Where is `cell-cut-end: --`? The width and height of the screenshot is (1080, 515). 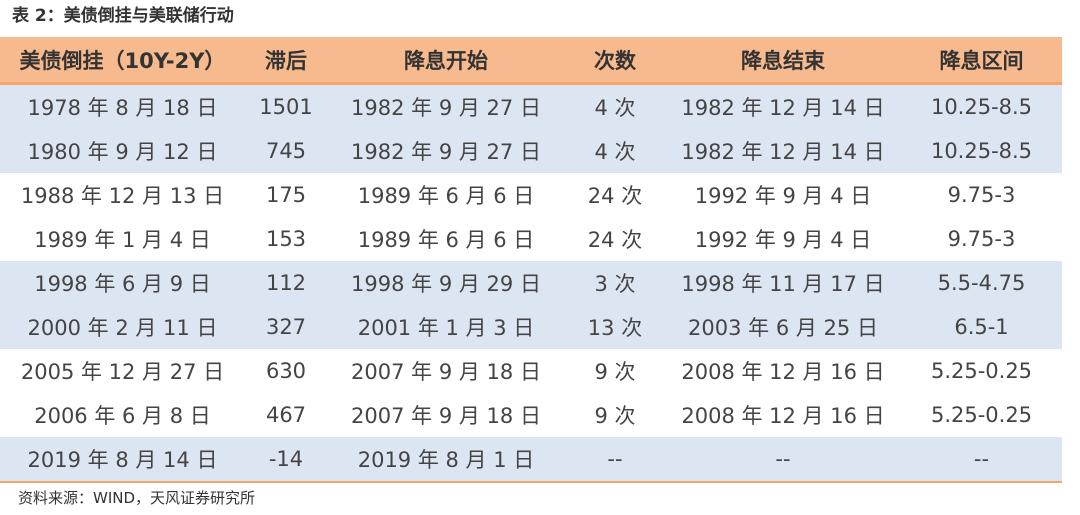 cell-cut-end: -- is located at coordinates (783, 460).